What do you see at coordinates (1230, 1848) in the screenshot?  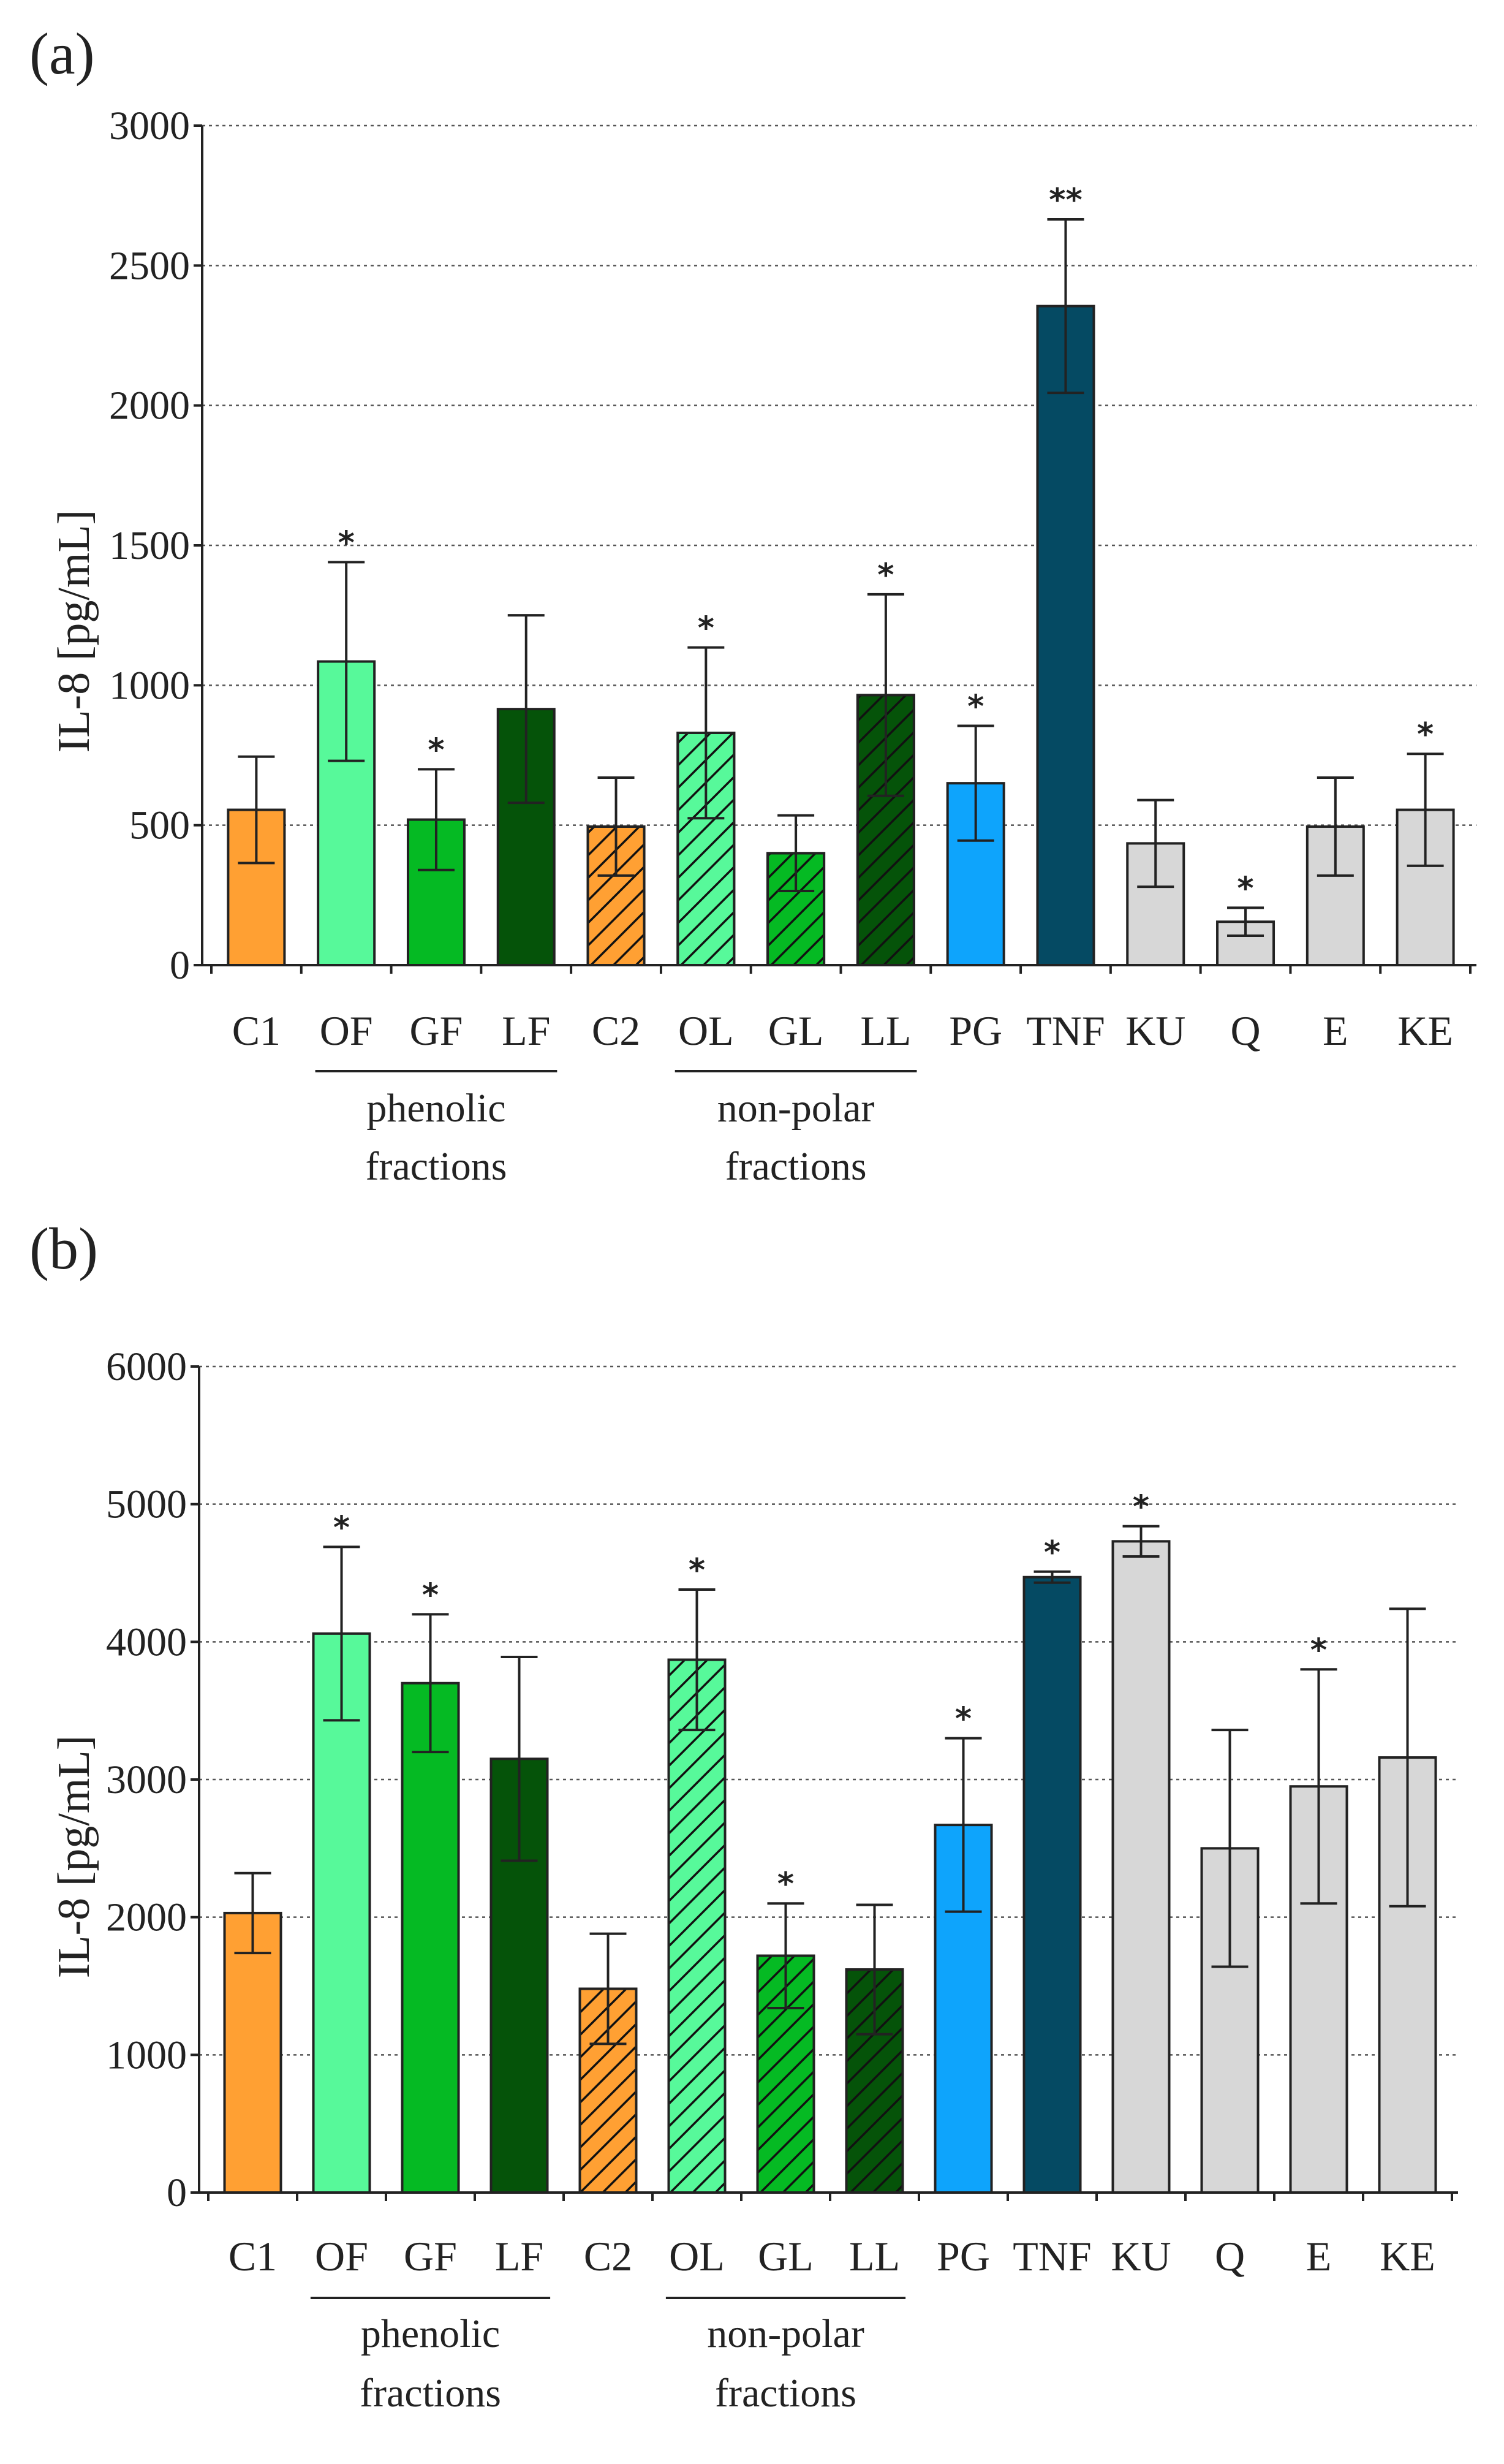 I see `panel-b-errorbar-q` at bounding box center [1230, 1848].